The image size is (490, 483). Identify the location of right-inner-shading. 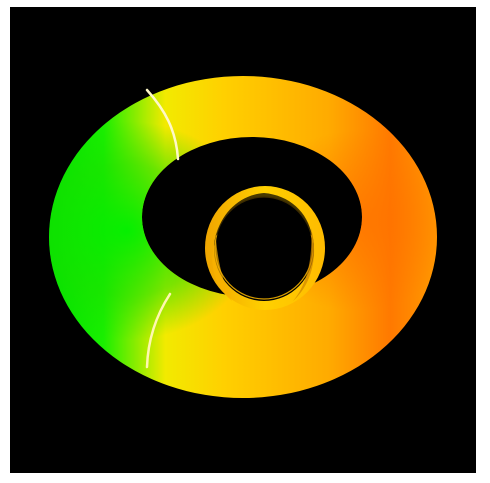
(304, 264).